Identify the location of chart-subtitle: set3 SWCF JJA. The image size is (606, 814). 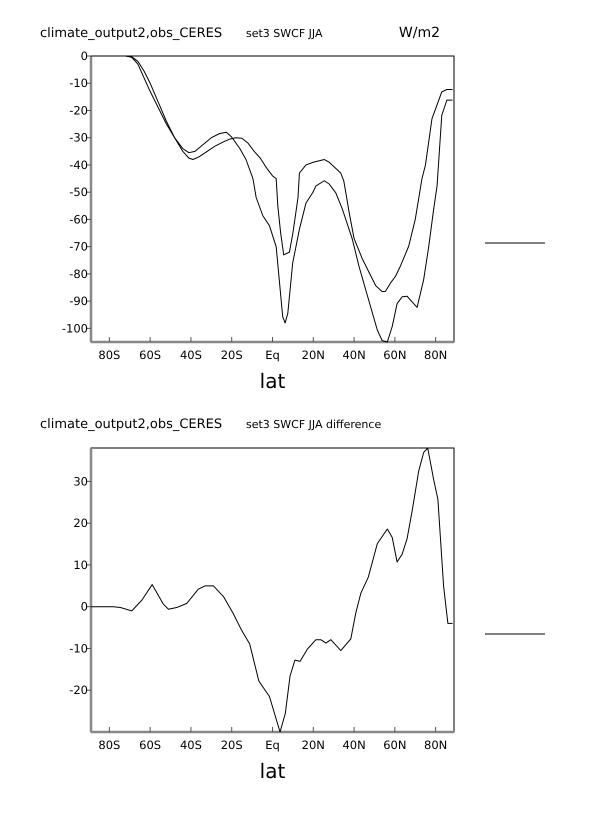
(284, 33).